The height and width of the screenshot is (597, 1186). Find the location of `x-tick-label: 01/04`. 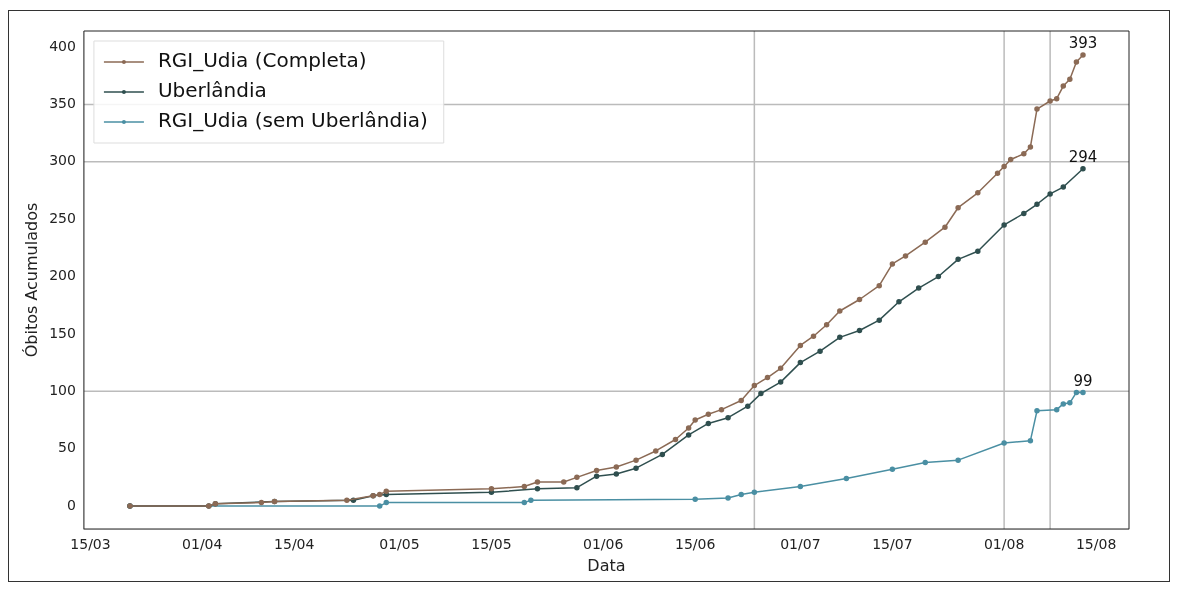

x-tick-label: 01/04 is located at coordinates (202, 544).